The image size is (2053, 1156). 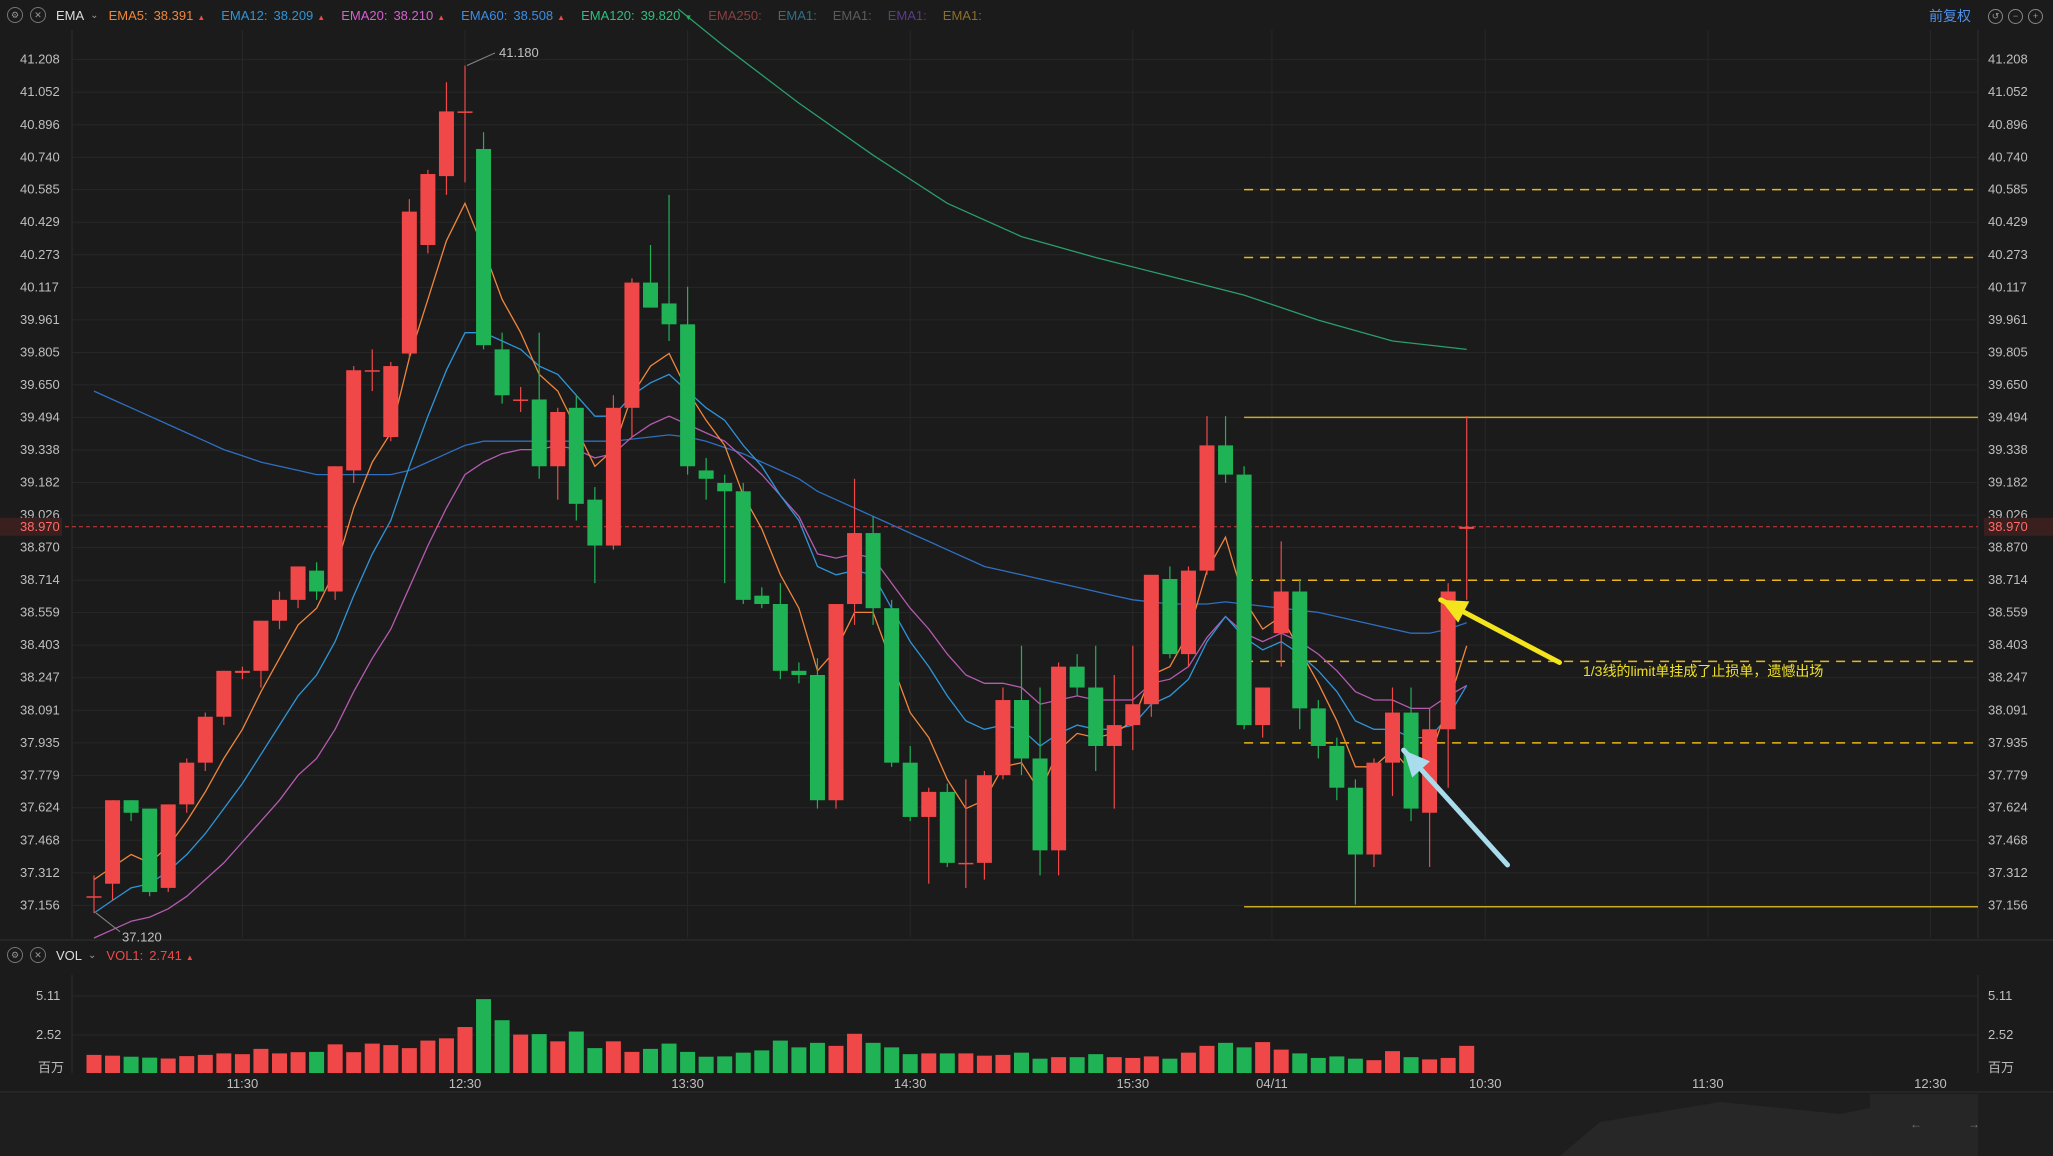 What do you see at coordinates (2008, 807) in the screenshot?
I see `y-tick-label-right: 37.624` at bounding box center [2008, 807].